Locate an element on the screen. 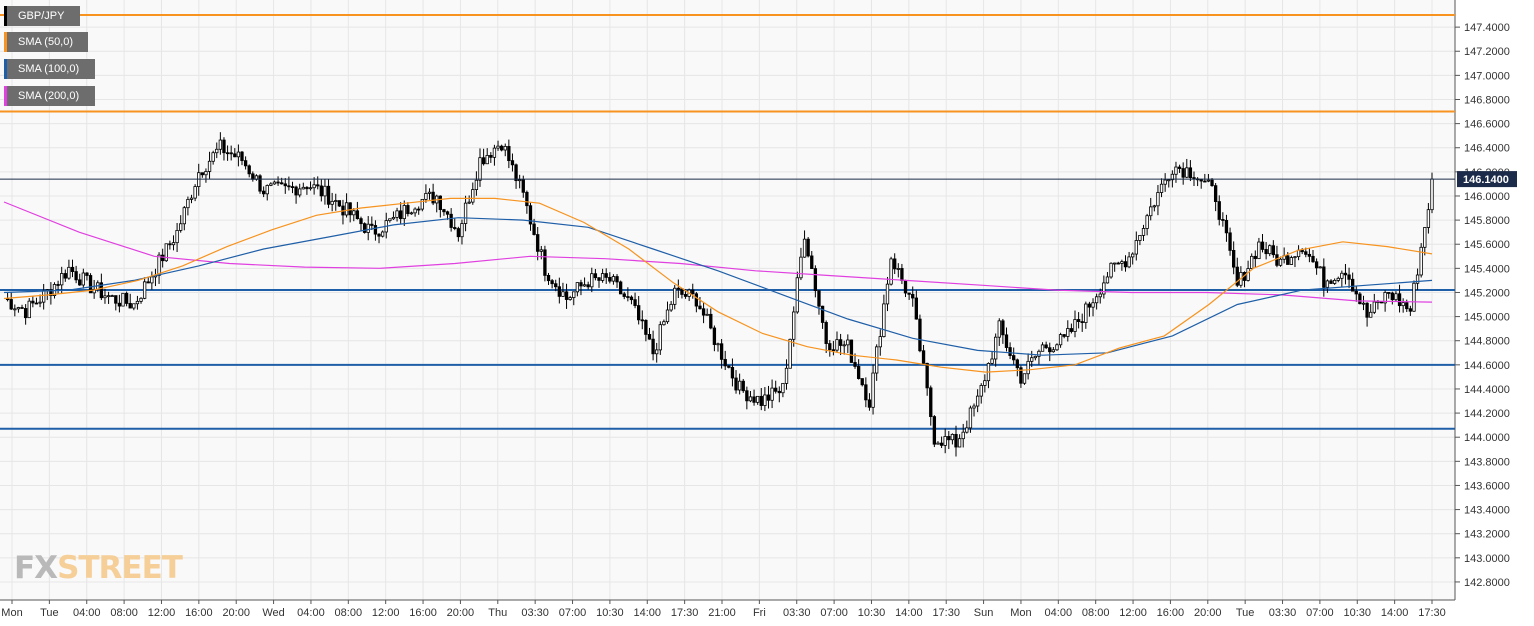  x-tick-label: 20:00 is located at coordinates (236, 613).